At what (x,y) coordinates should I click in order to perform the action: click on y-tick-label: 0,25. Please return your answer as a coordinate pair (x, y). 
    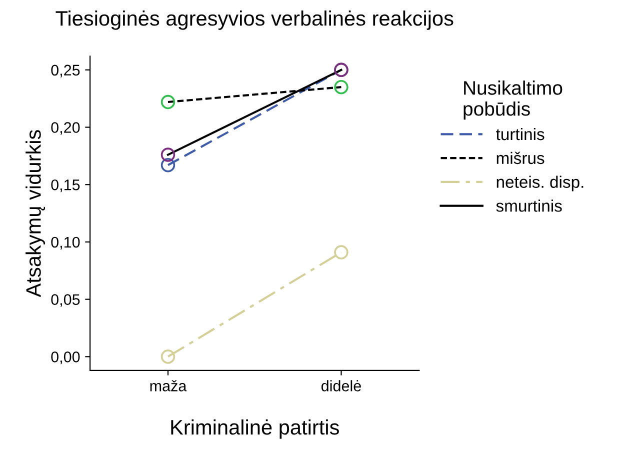
    Looking at the image, I should click on (65, 71).